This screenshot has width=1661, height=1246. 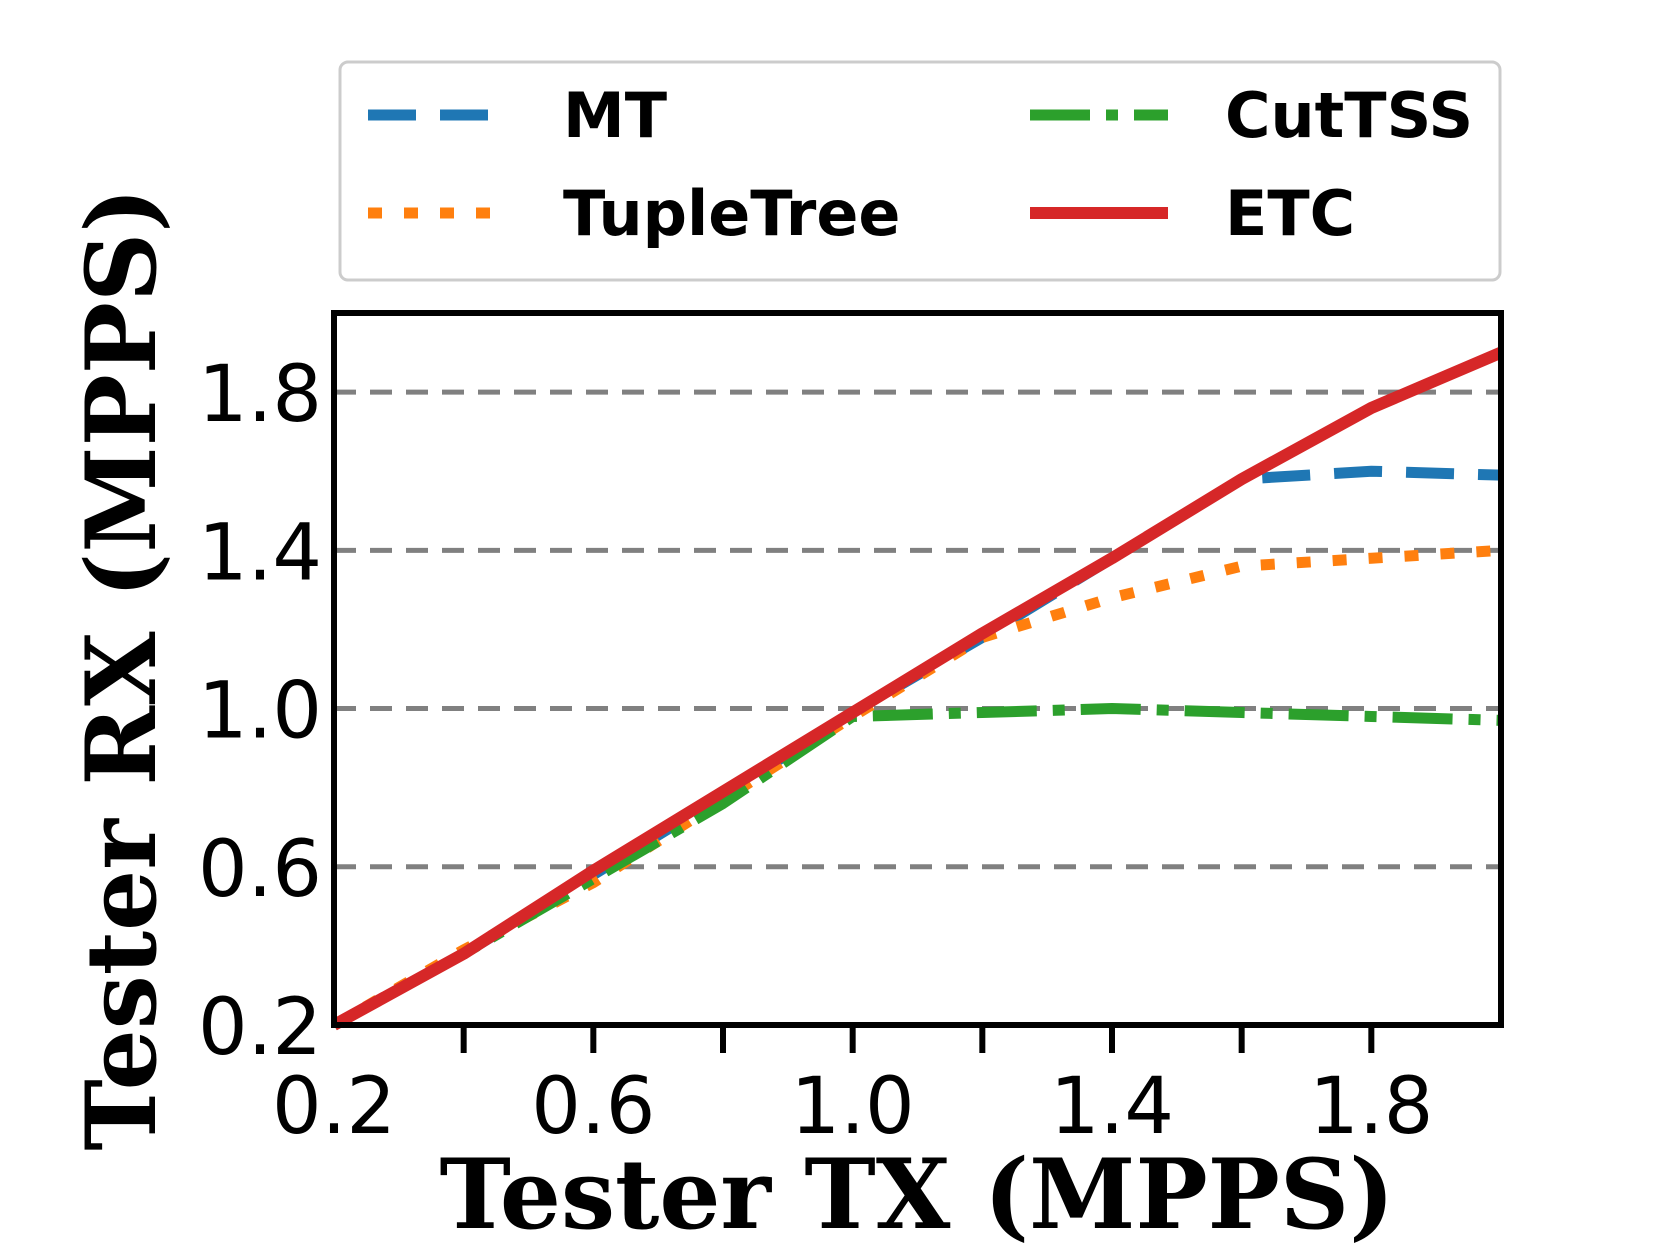 I want to click on y-axis-title: Tester RX (MPPS), so click(x=121, y=668).